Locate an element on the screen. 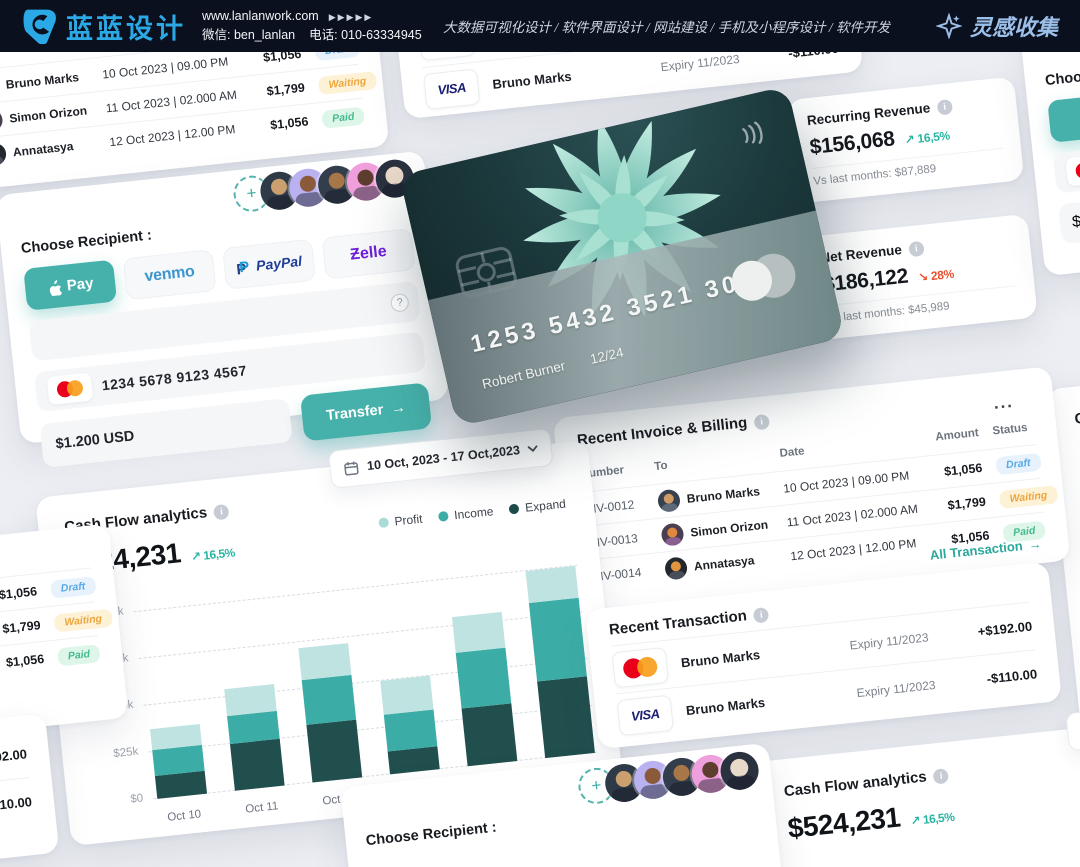  venmo-button: venmo is located at coordinates (169, 275).